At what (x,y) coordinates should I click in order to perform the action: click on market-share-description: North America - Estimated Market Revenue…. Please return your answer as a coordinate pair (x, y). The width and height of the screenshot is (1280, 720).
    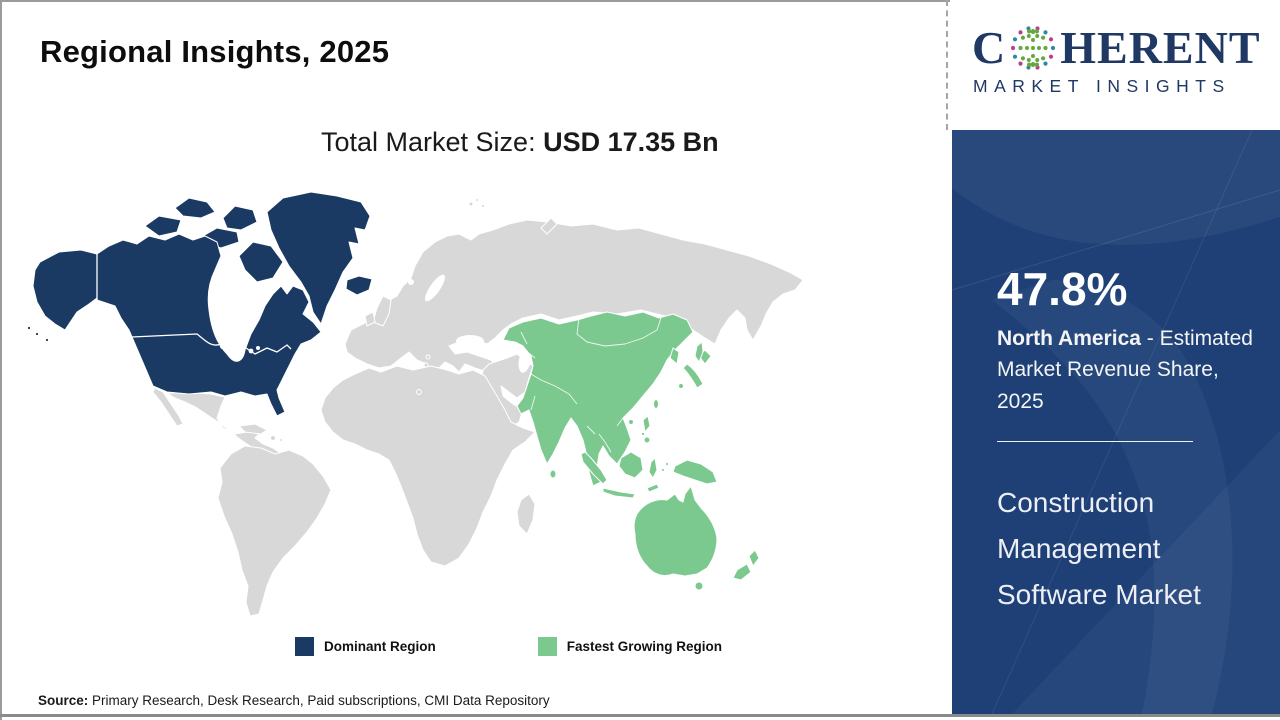
    Looking at the image, I should click on (1125, 370).